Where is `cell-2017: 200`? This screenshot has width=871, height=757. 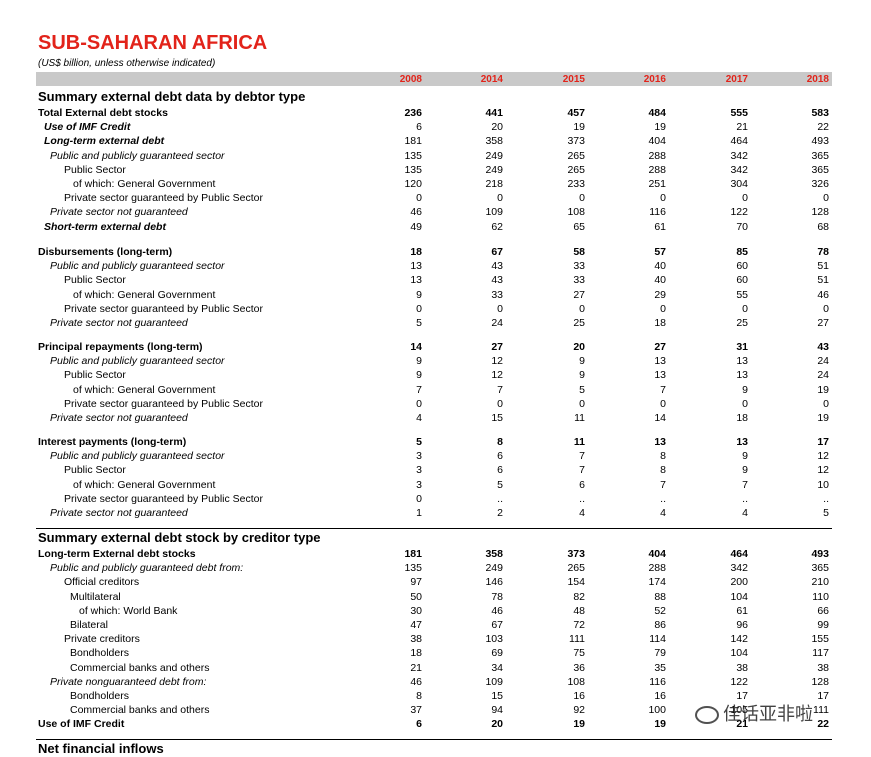
cell-2017: 200 is located at coordinates (739, 582).